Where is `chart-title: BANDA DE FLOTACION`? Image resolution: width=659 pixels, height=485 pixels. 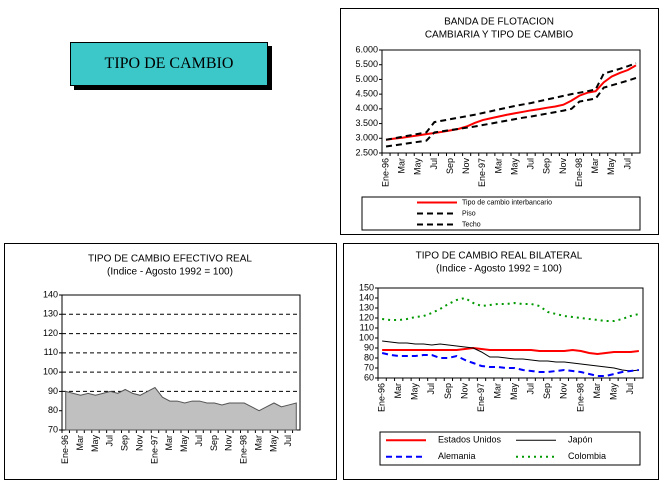
chart-title: BANDA DE FLOTACION is located at coordinates (499, 22).